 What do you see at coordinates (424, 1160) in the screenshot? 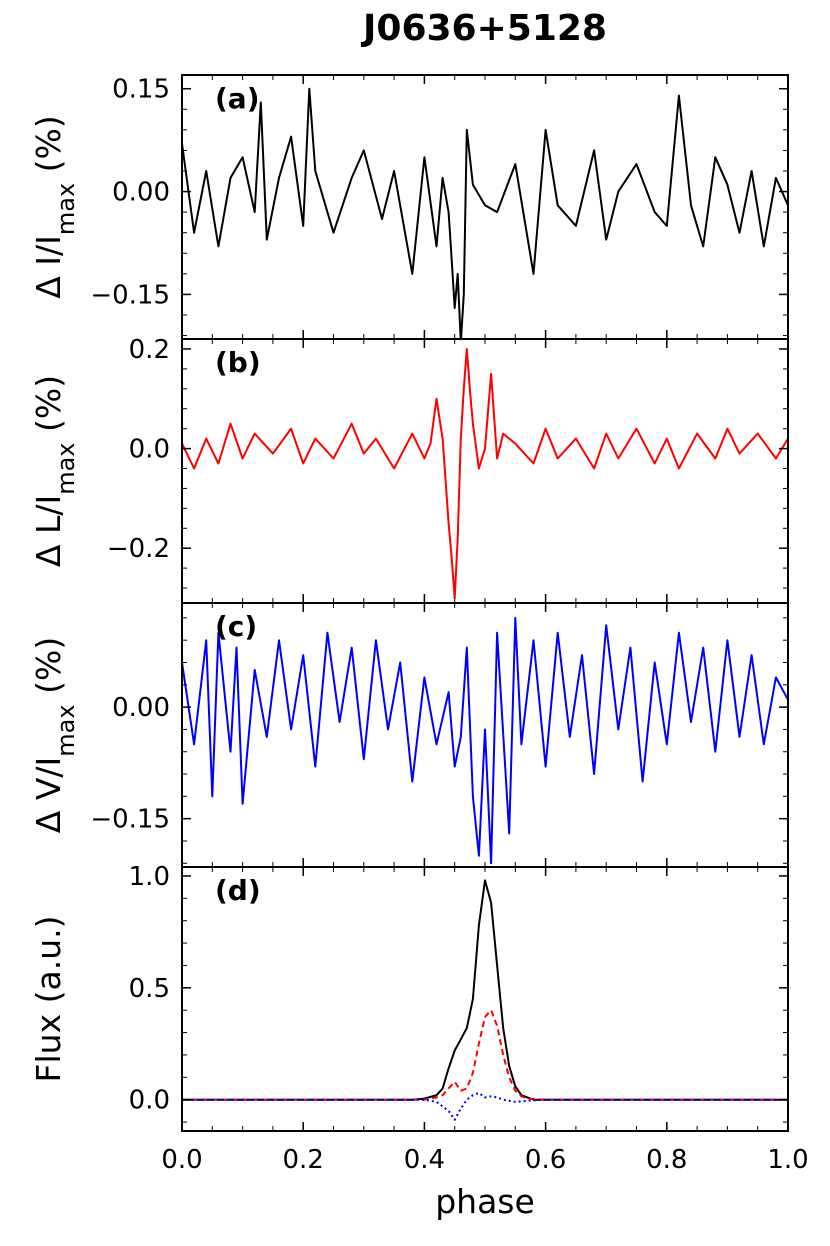
I see `xtick-label: 0.4` at bounding box center [424, 1160].